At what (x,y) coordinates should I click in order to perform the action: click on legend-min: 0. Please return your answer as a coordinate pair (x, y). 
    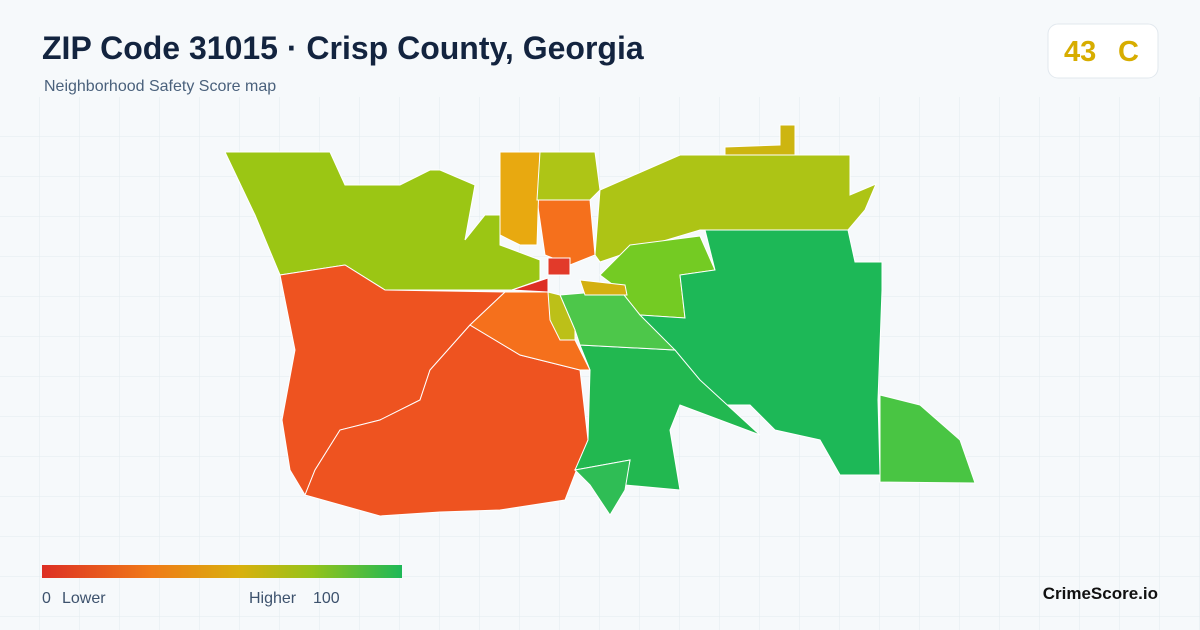
    Looking at the image, I should click on (46, 598).